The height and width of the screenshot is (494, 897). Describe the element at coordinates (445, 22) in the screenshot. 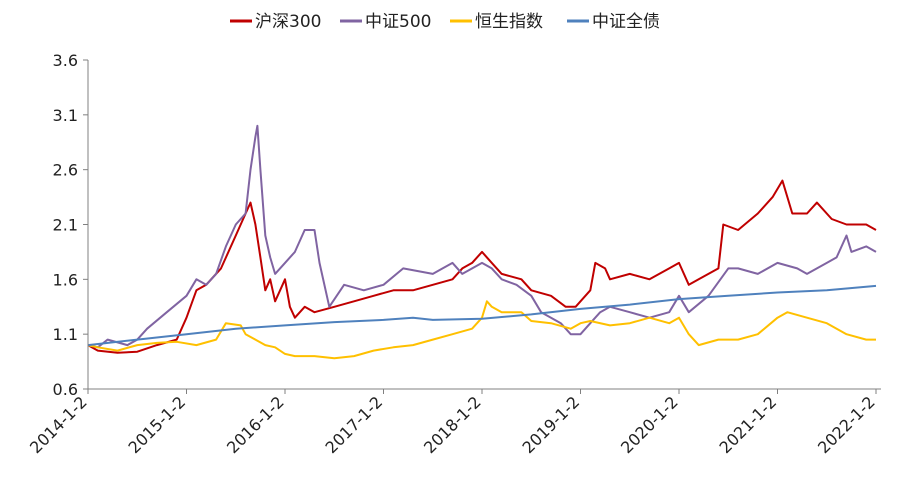

I see `legend: 沪深300 中证500 恒生指数 中证全债` at that location.